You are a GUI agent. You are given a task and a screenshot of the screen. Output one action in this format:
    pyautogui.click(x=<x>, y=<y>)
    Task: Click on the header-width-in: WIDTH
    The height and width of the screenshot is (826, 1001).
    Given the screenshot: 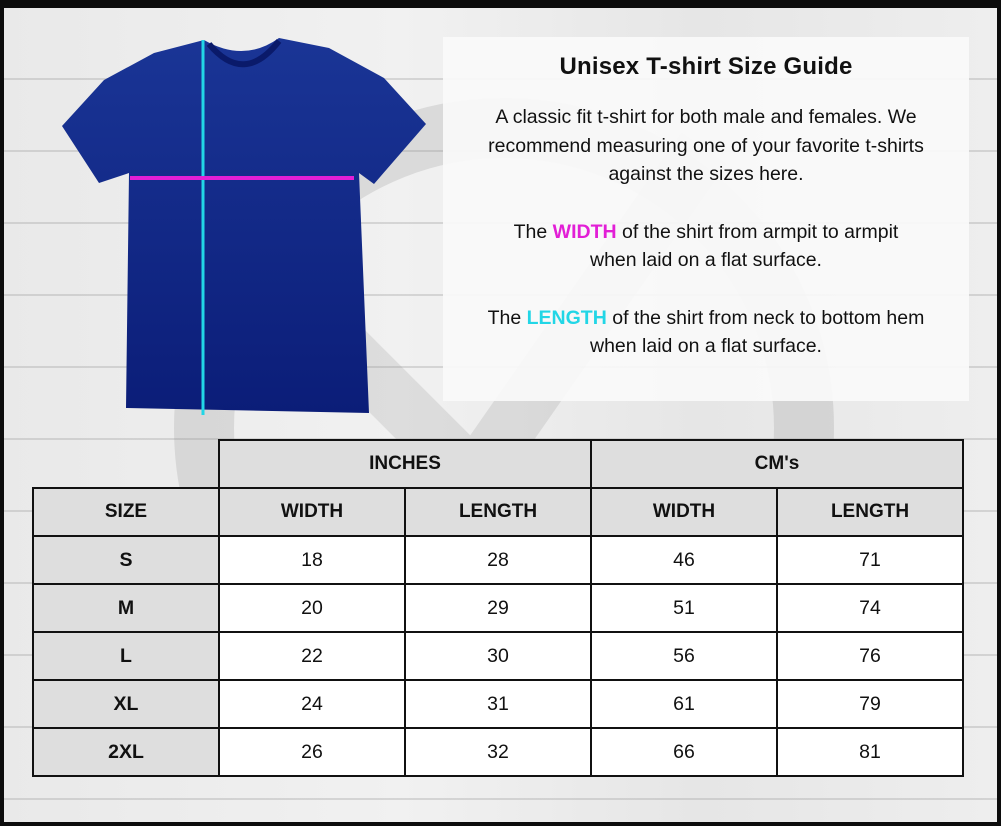 What is the action you would take?
    pyautogui.click(x=312, y=512)
    